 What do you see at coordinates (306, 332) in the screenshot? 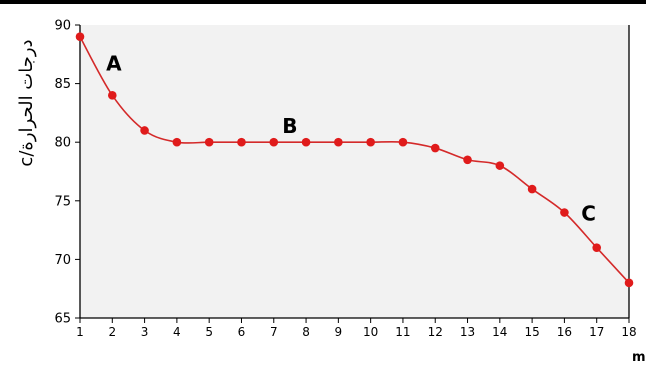
I see `x-tick-label: 8` at bounding box center [306, 332].